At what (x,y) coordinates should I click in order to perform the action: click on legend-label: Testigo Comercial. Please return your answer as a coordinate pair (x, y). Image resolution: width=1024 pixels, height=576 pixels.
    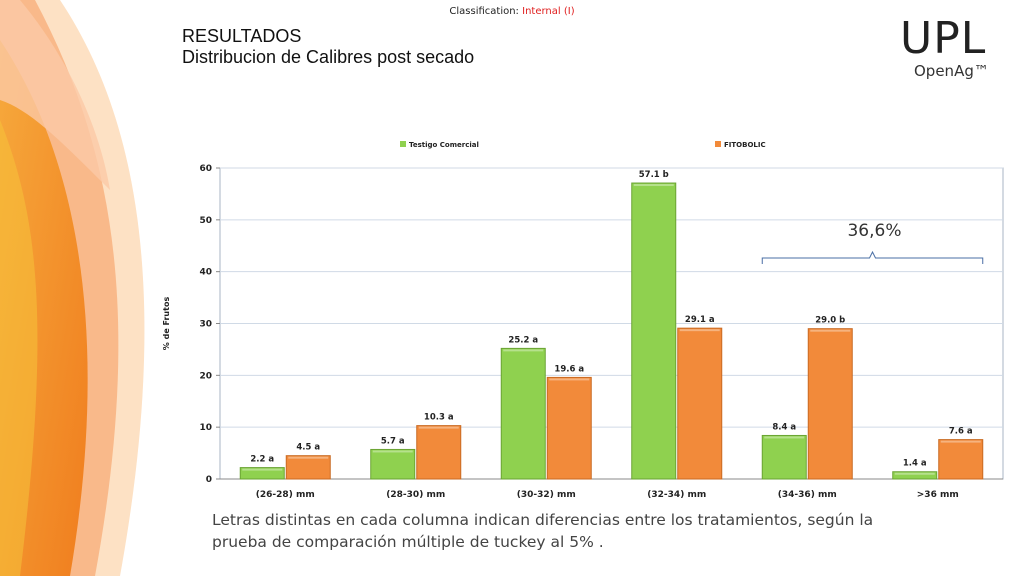
    Looking at the image, I should click on (444, 145).